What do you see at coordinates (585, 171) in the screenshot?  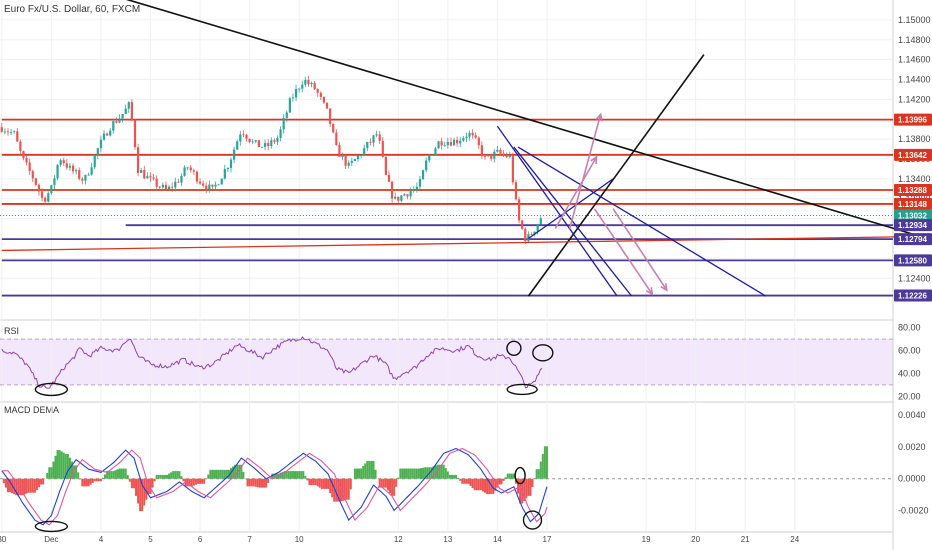 I see `projection-arrow-shaft` at bounding box center [585, 171].